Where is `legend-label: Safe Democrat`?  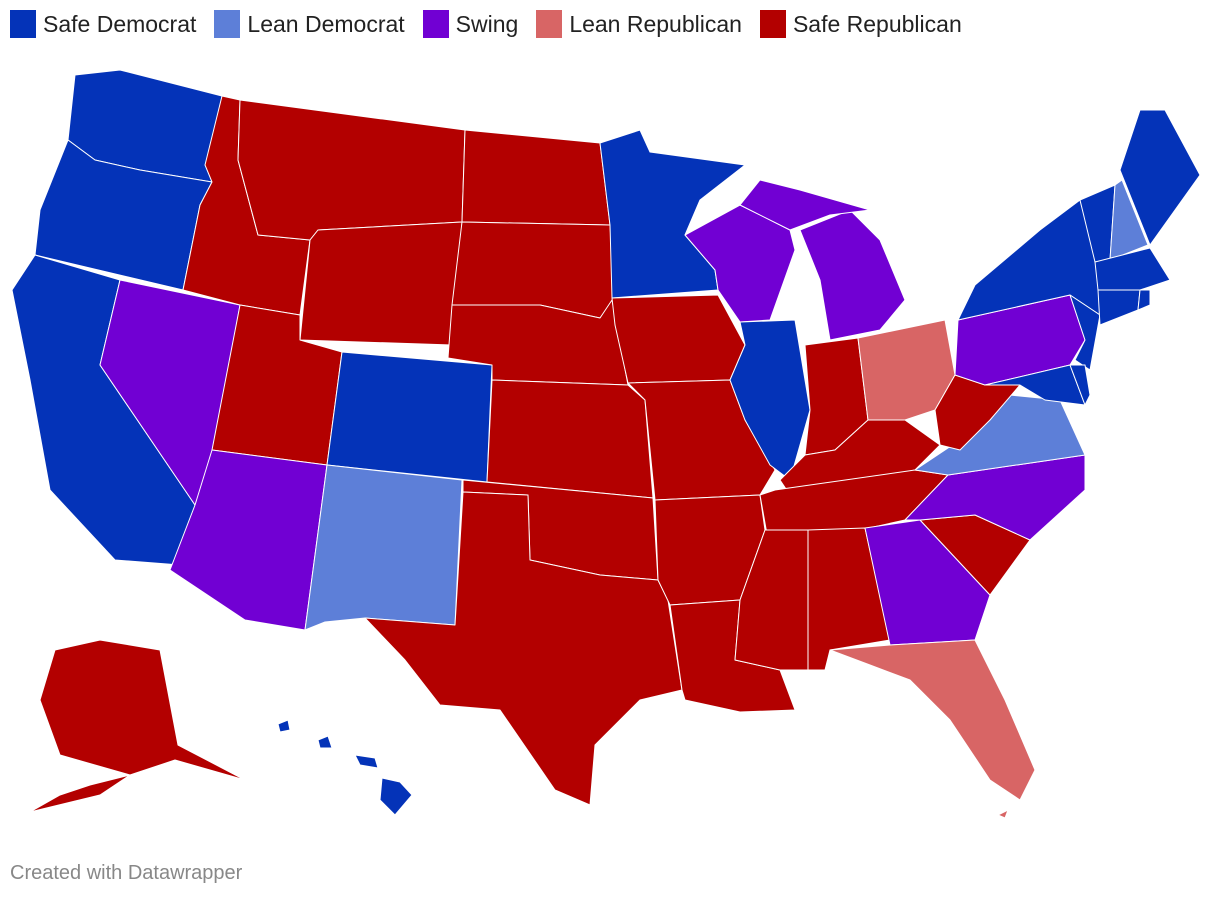 legend-label: Safe Democrat is located at coordinates (120, 23).